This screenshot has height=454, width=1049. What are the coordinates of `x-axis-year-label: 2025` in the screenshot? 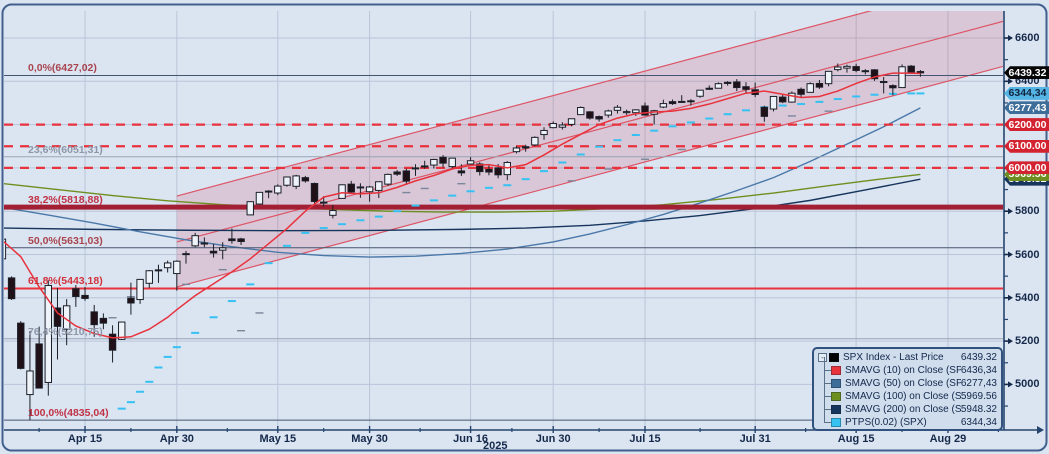 It's located at (495, 446).